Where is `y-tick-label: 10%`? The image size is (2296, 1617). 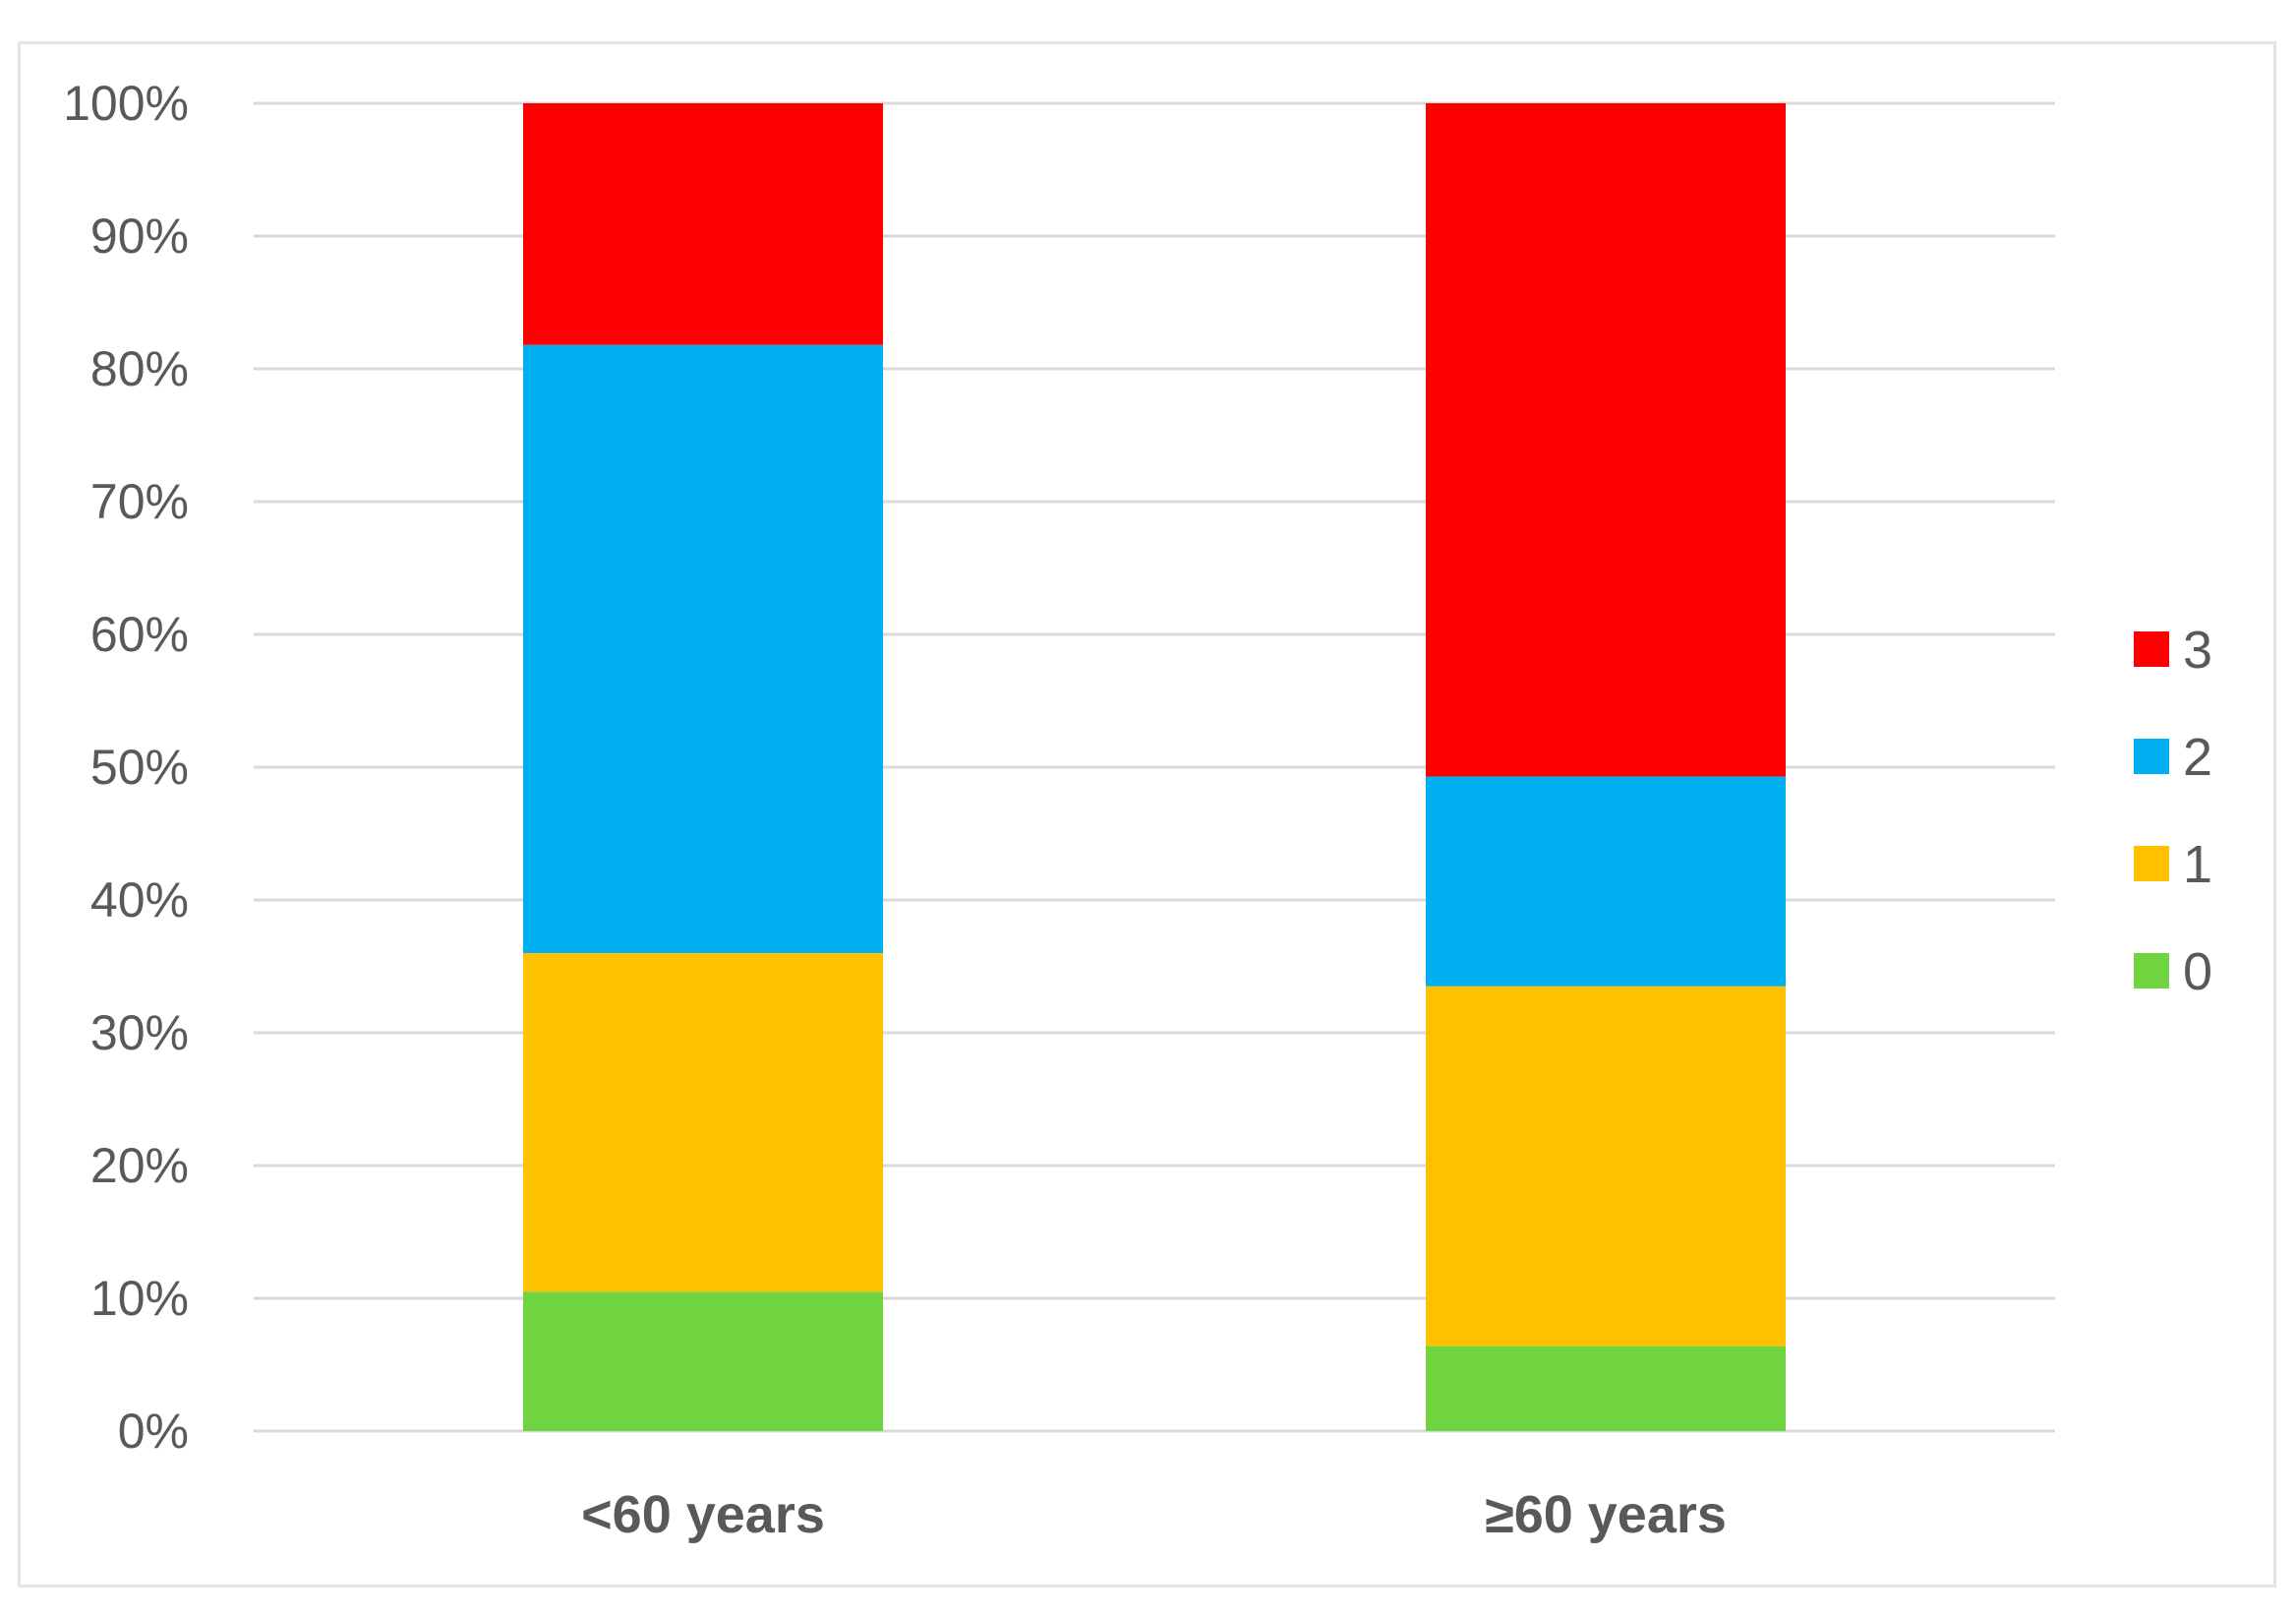
y-tick-label: 10% is located at coordinates (139, 1298).